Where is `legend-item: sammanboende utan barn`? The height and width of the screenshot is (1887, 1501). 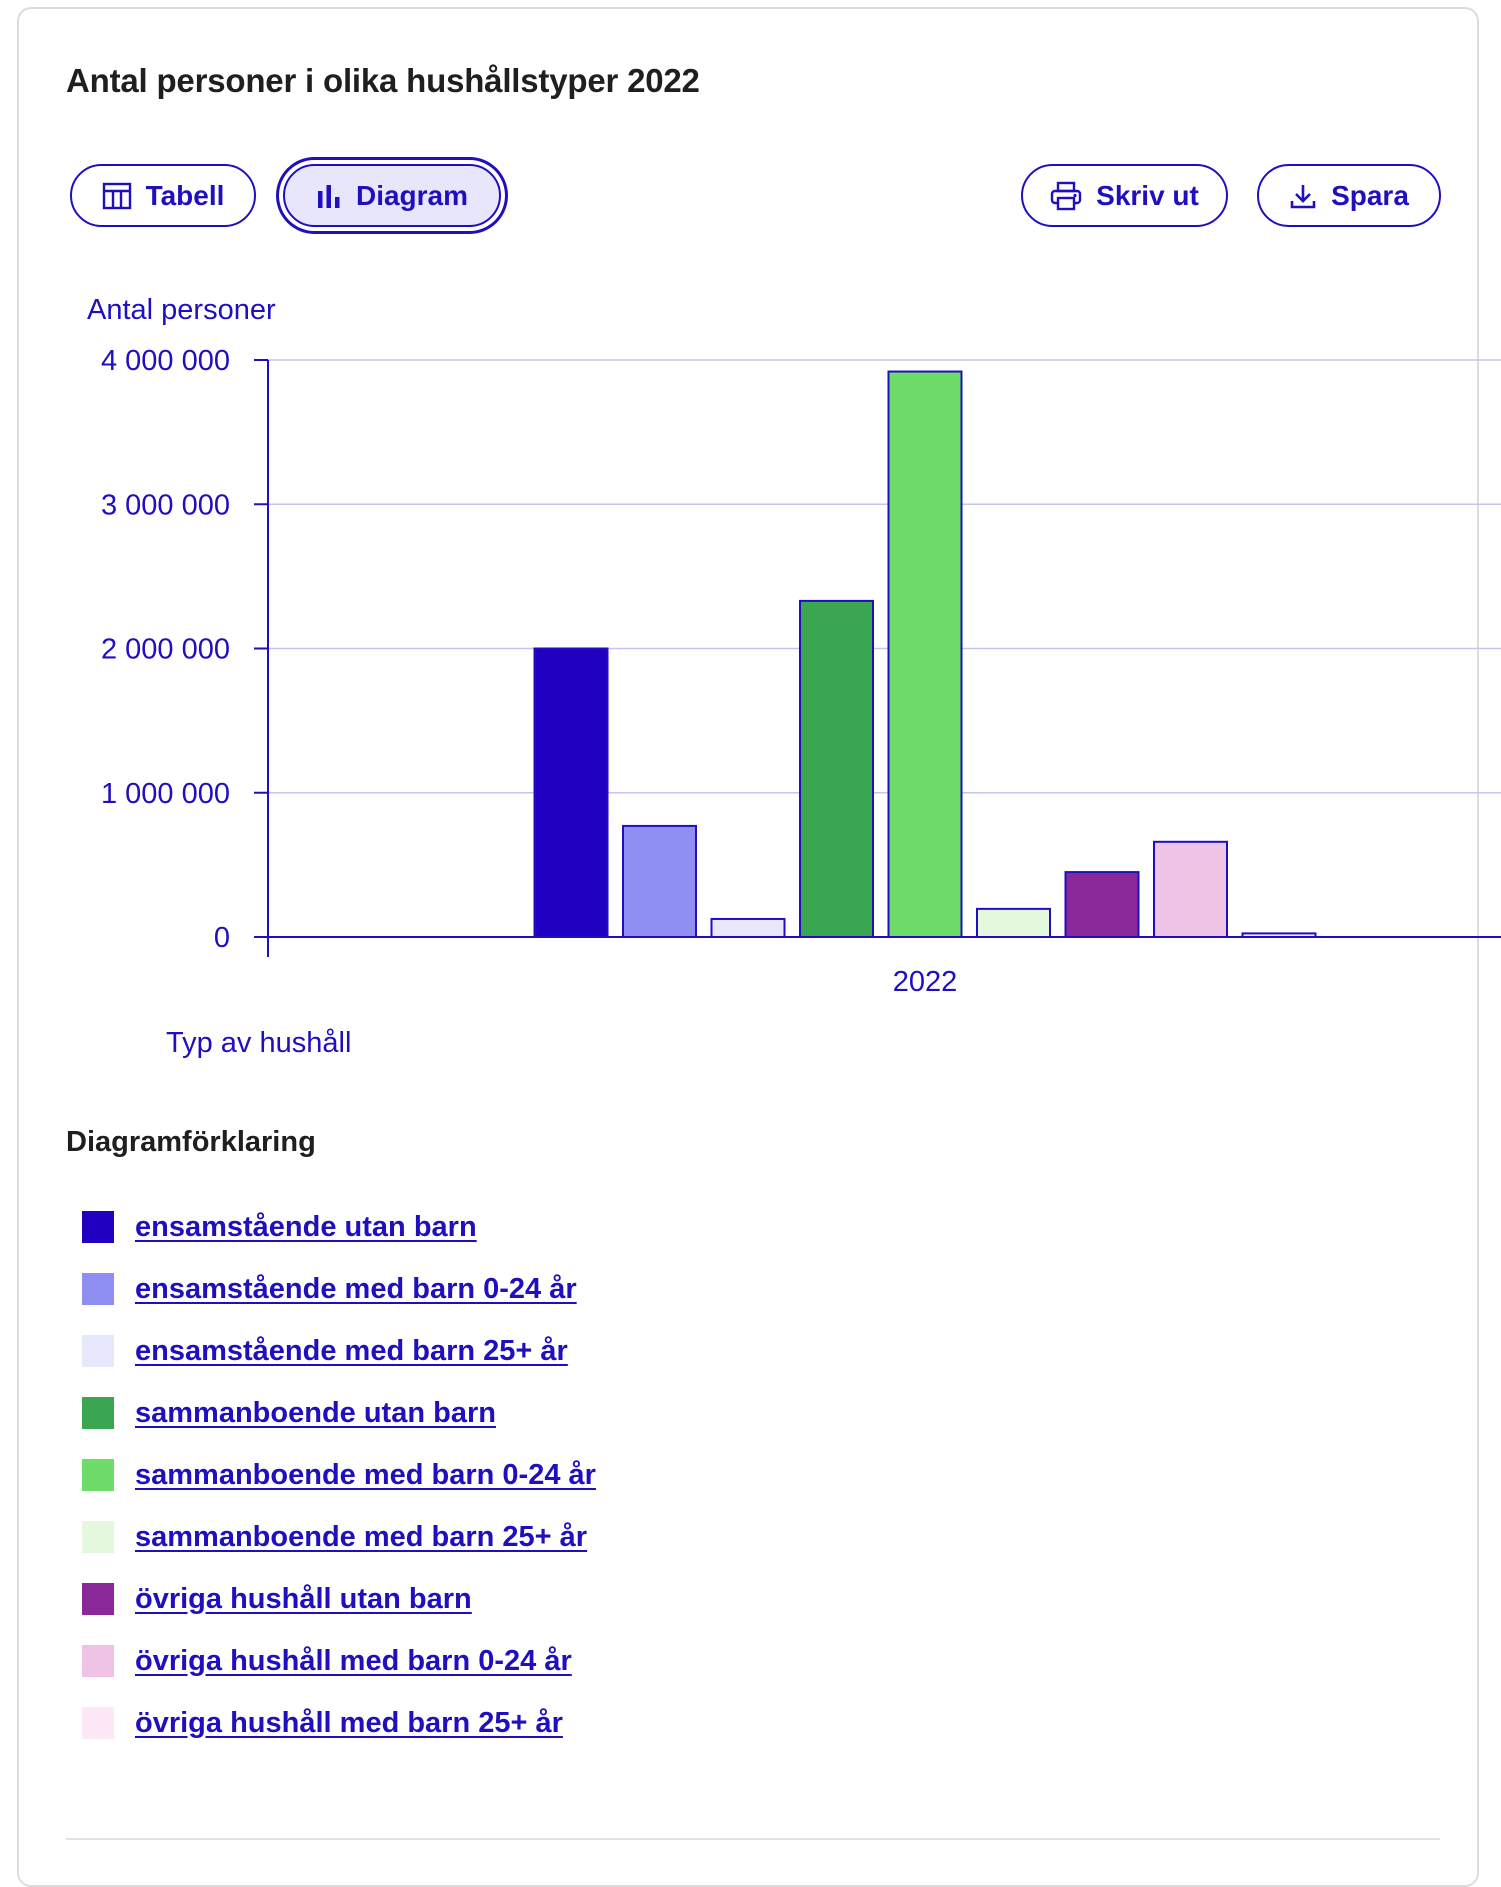 legend-item: sammanboende utan barn is located at coordinates (339, 1413).